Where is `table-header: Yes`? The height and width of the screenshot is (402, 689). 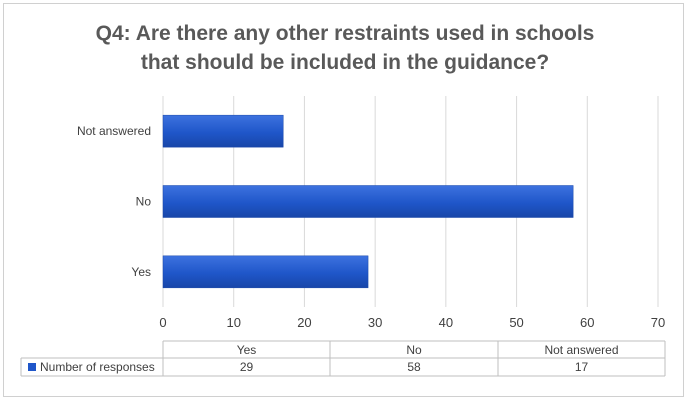
table-header: Yes is located at coordinates (247, 350).